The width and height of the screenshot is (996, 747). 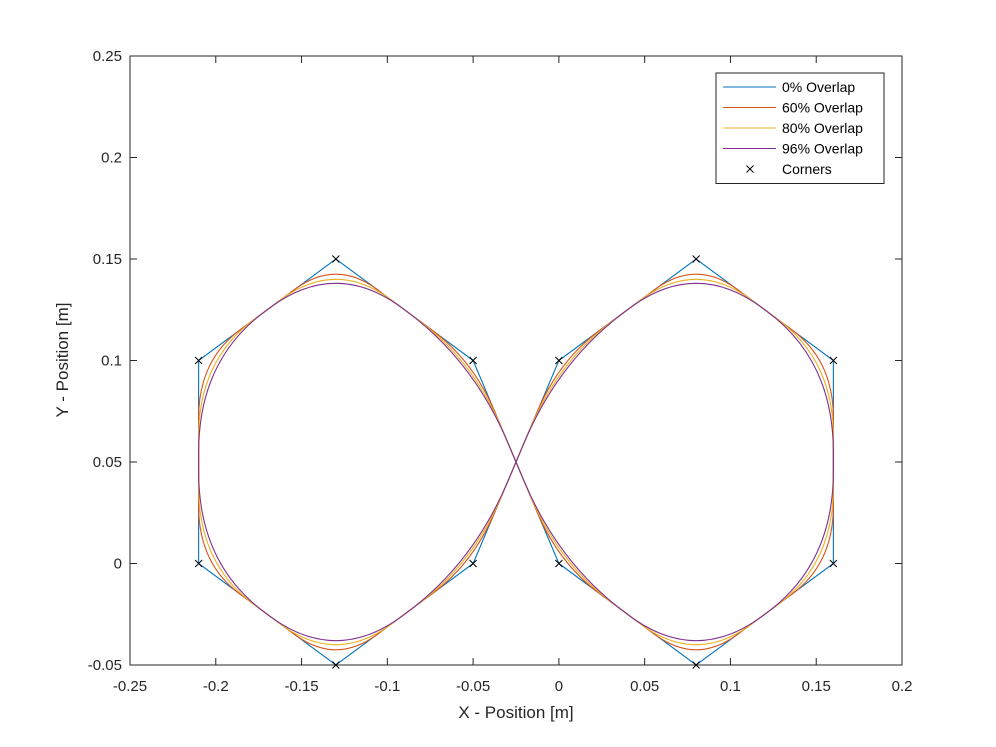 What do you see at coordinates (107, 56) in the screenshot?
I see `y-tick-label: 0.25` at bounding box center [107, 56].